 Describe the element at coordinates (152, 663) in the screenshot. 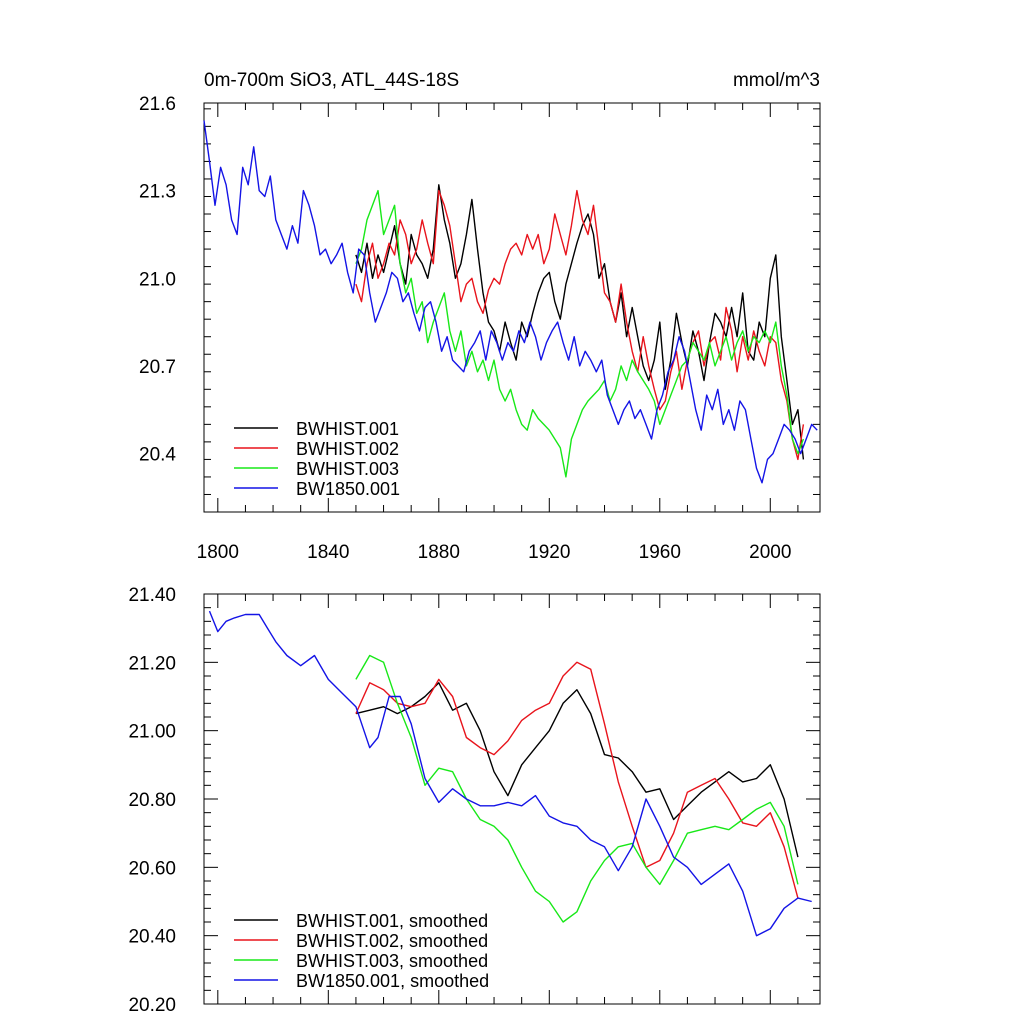

I see `bot-y-tick-label: 21.20` at that location.